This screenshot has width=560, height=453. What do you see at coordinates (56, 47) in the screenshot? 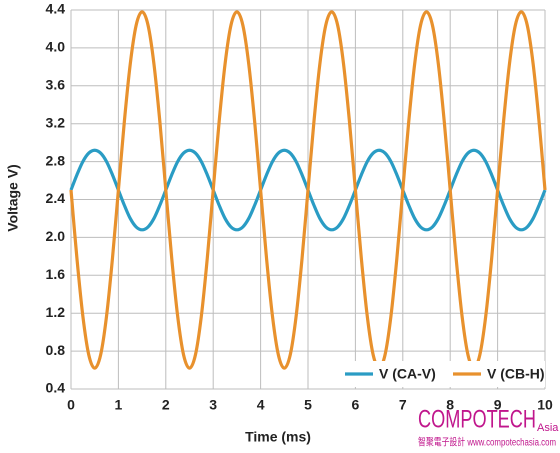
I see `y-tick-label: 4.0` at bounding box center [56, 47].